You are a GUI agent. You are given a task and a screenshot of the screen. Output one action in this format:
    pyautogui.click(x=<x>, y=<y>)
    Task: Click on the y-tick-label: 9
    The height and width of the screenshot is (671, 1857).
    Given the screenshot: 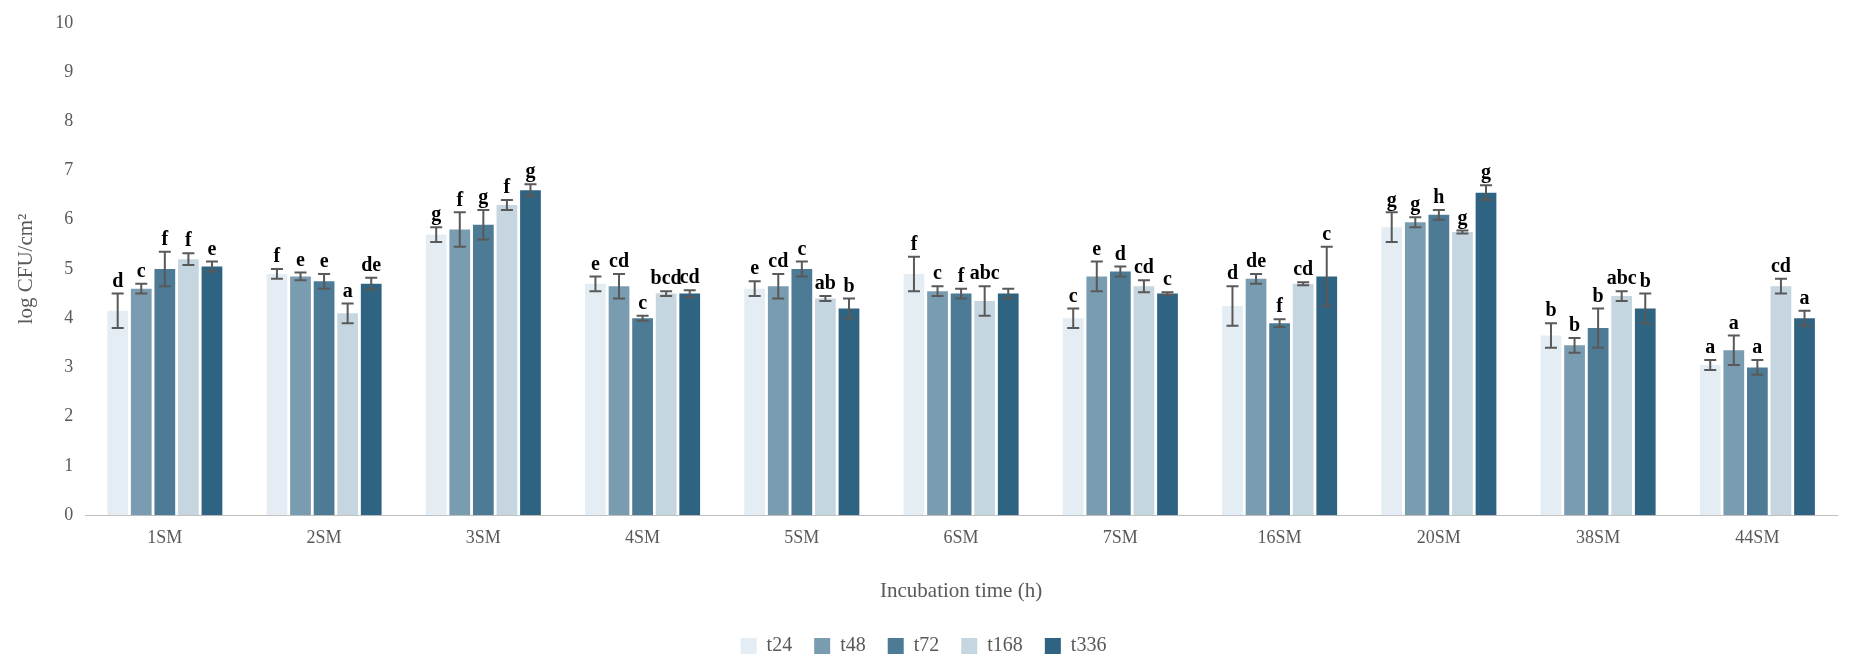 What is the action you would take?
    pyautogui.click(x=69, y=70)
    